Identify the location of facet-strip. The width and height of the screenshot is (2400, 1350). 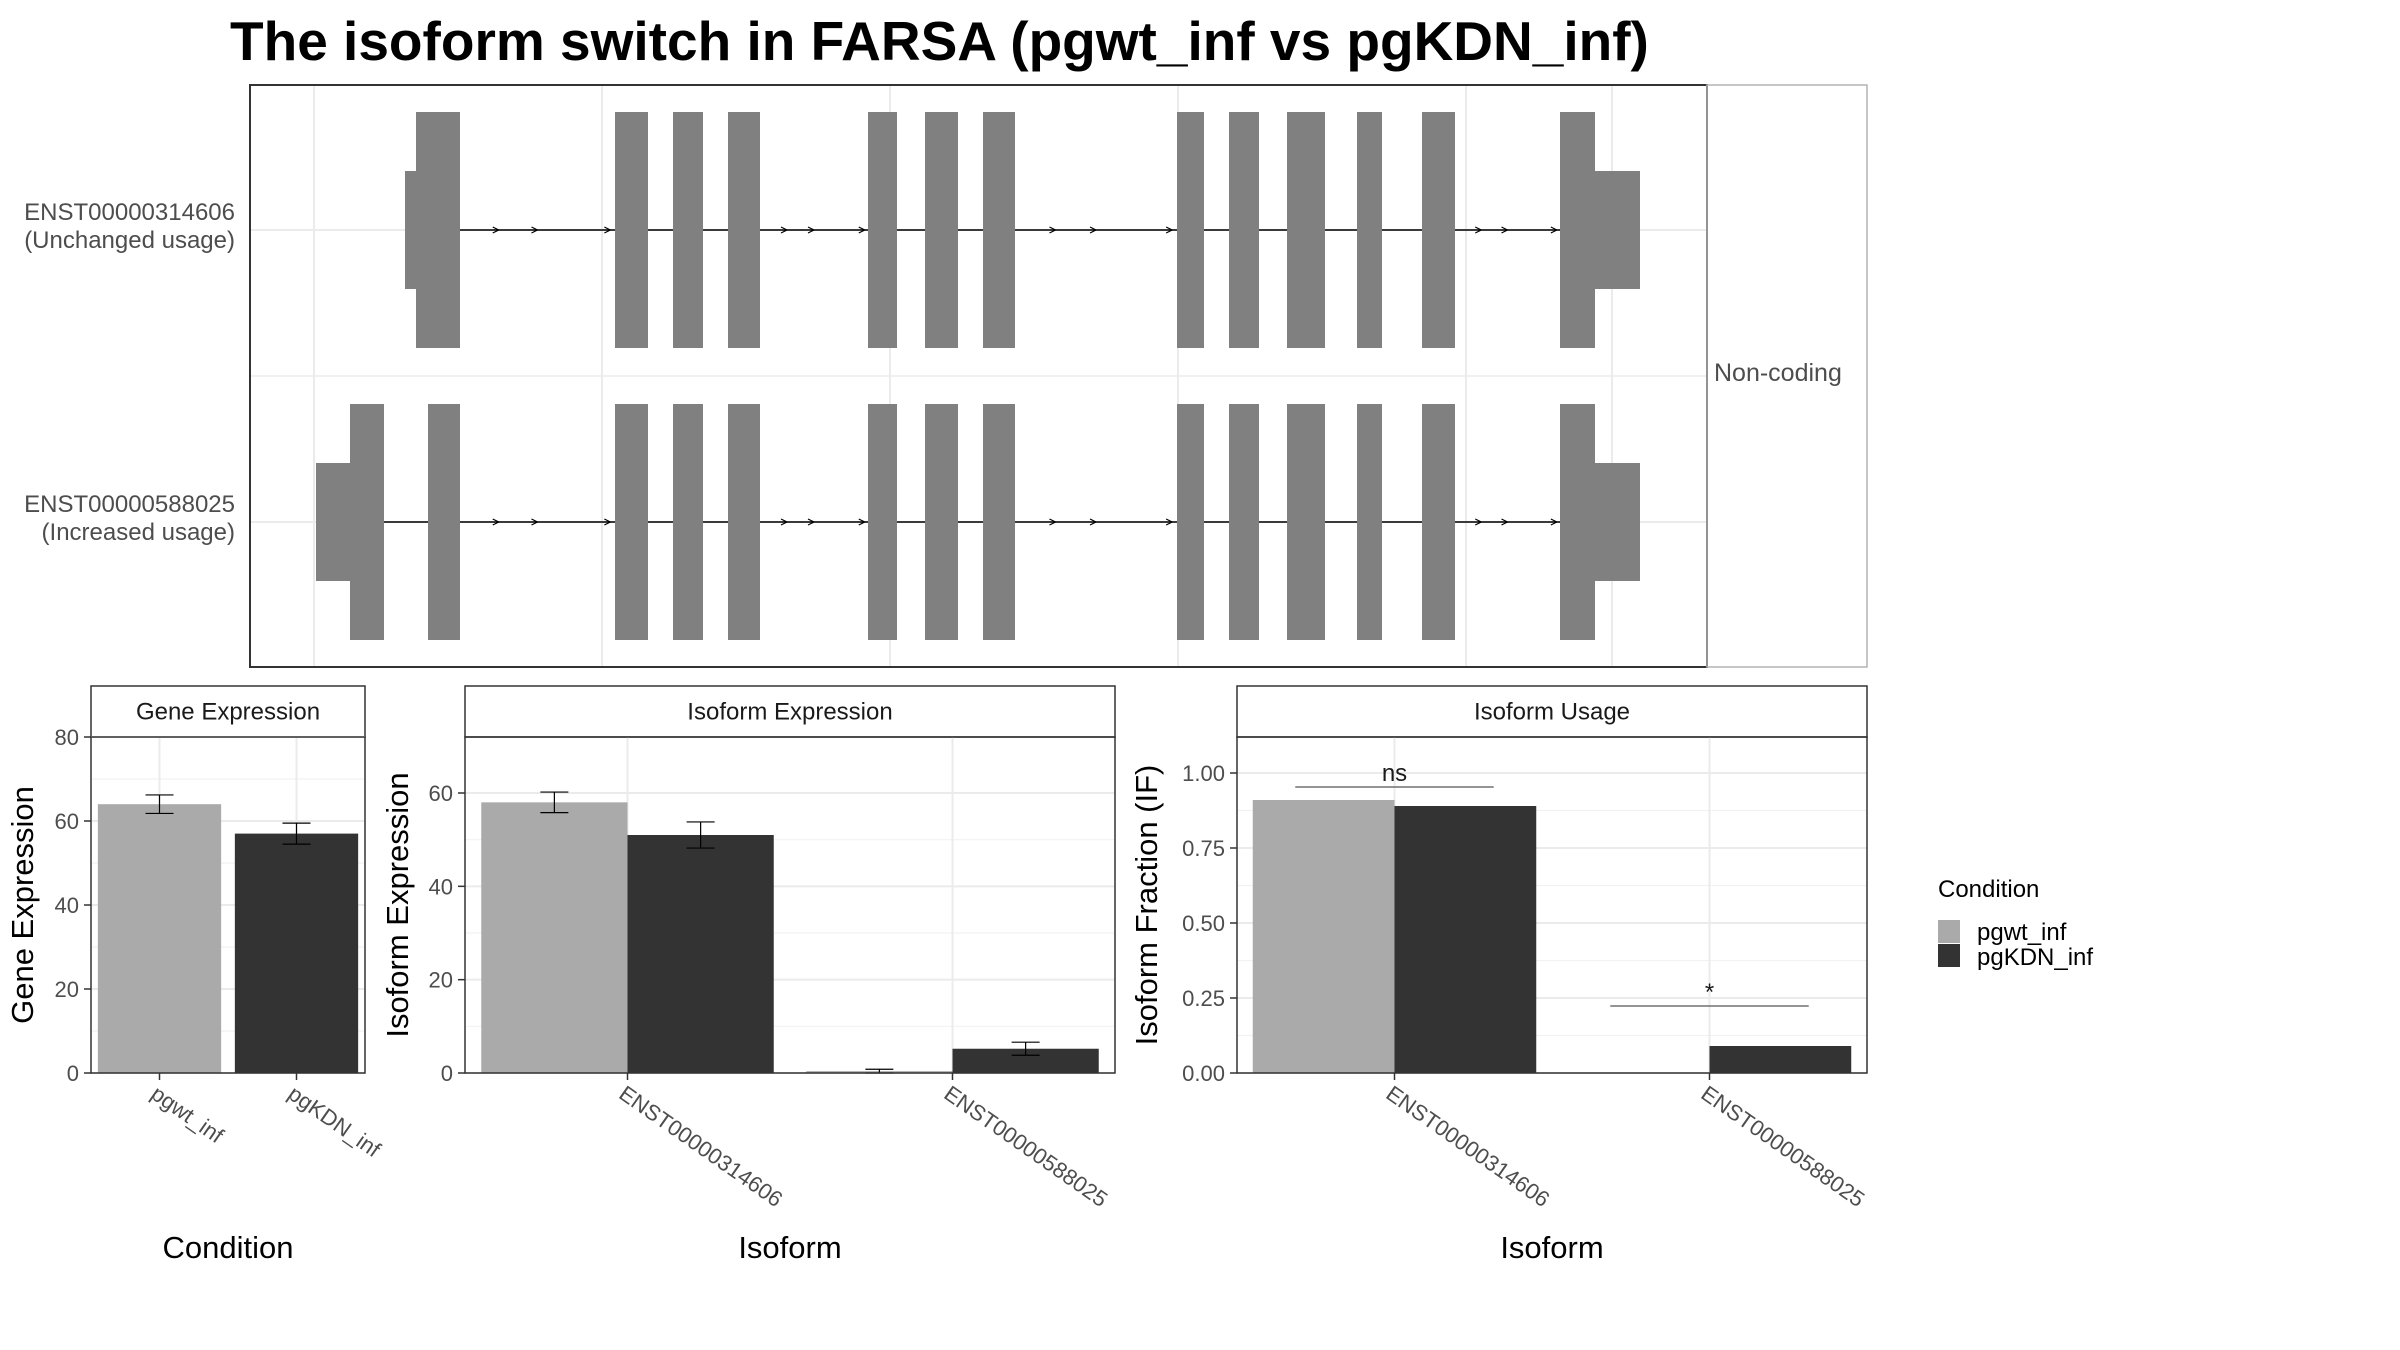
(1787, 376).